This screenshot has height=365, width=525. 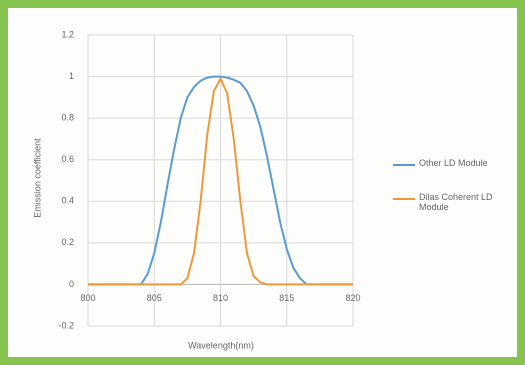 I want to click on x-axis-label: Wavelength(nm), so click(x=221, y=345).